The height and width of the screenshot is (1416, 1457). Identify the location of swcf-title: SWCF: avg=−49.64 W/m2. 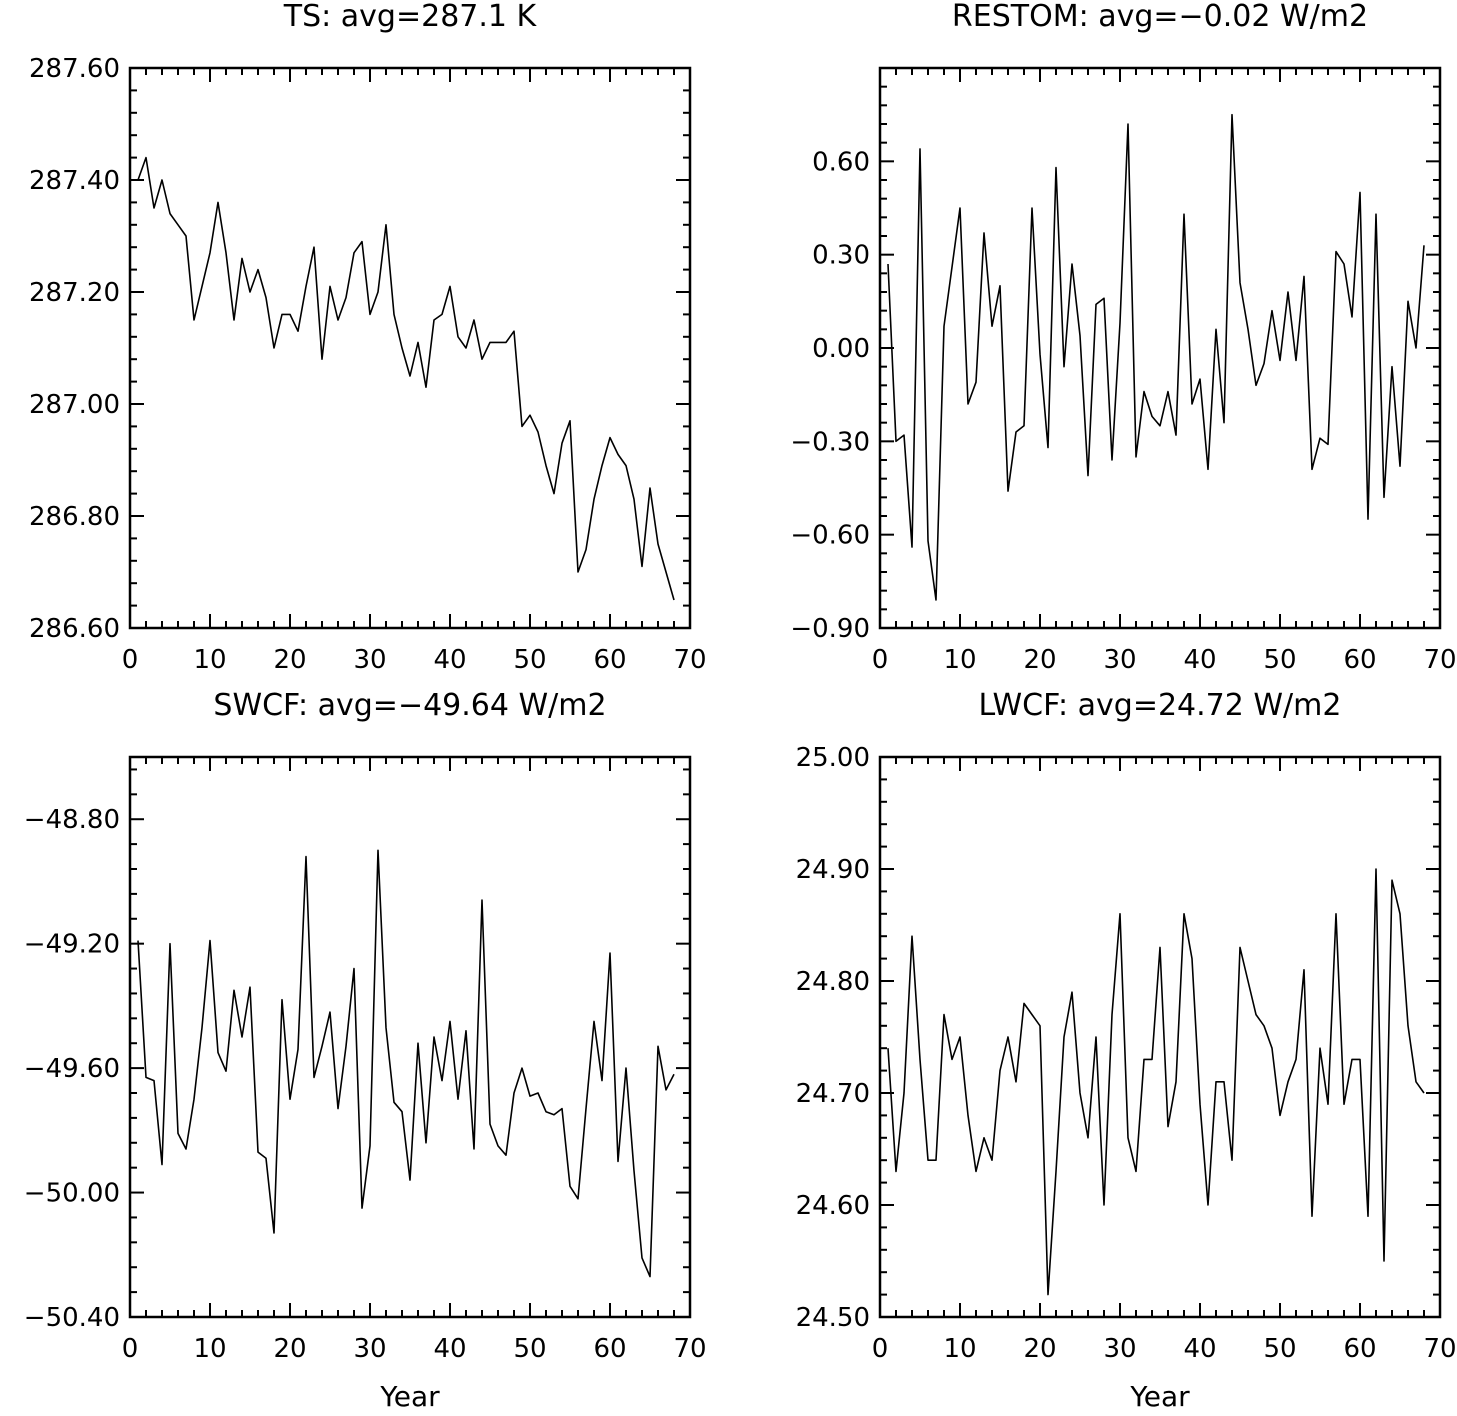
(409, 705).